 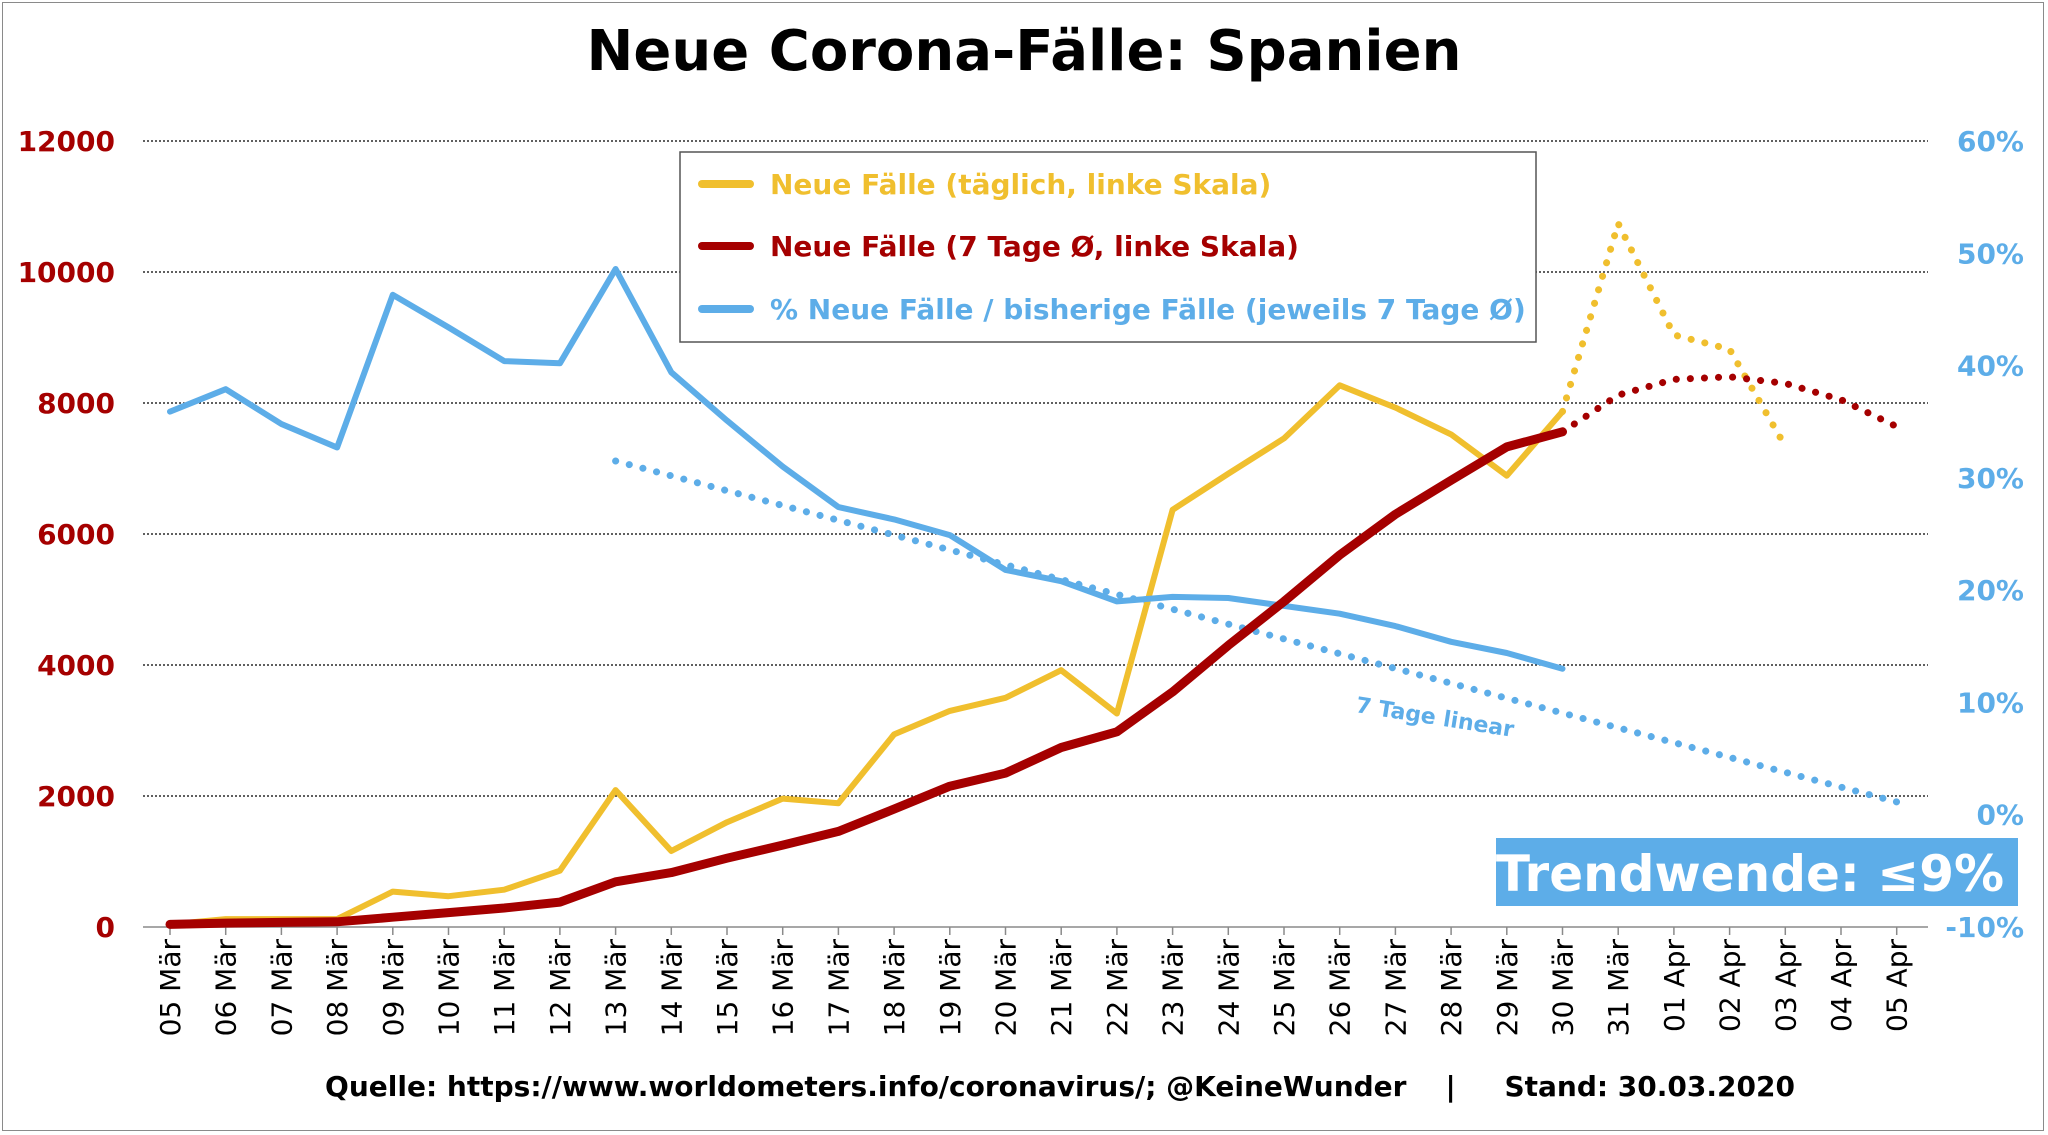 I want to click on x-tick-label: 21 Mär, so click(x=1061, y=988).